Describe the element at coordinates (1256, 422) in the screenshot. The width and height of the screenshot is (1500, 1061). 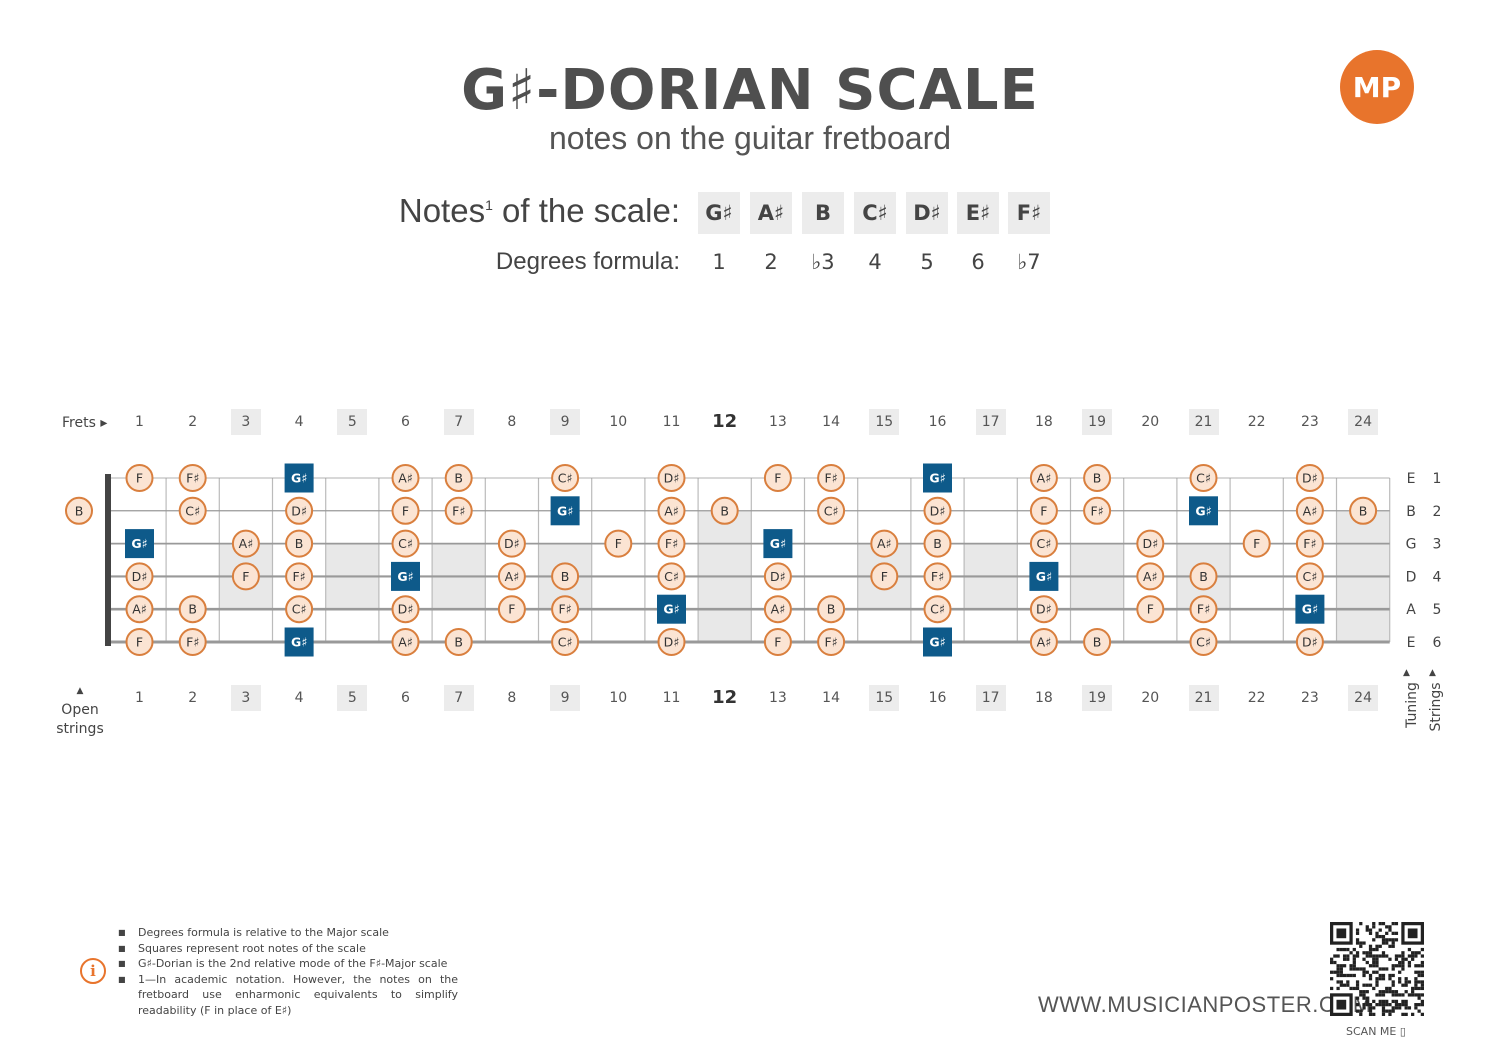
I see `fret-number: 22` at that location.